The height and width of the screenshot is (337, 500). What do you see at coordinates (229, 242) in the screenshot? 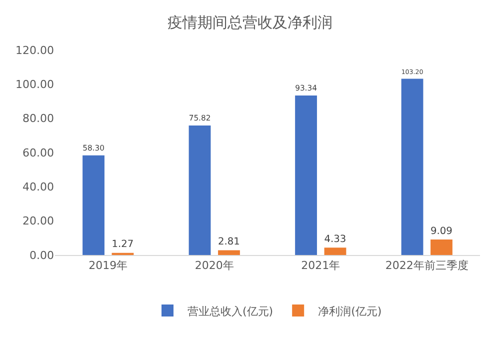
I see `text: 2.81` at bounding box center [229, 242].